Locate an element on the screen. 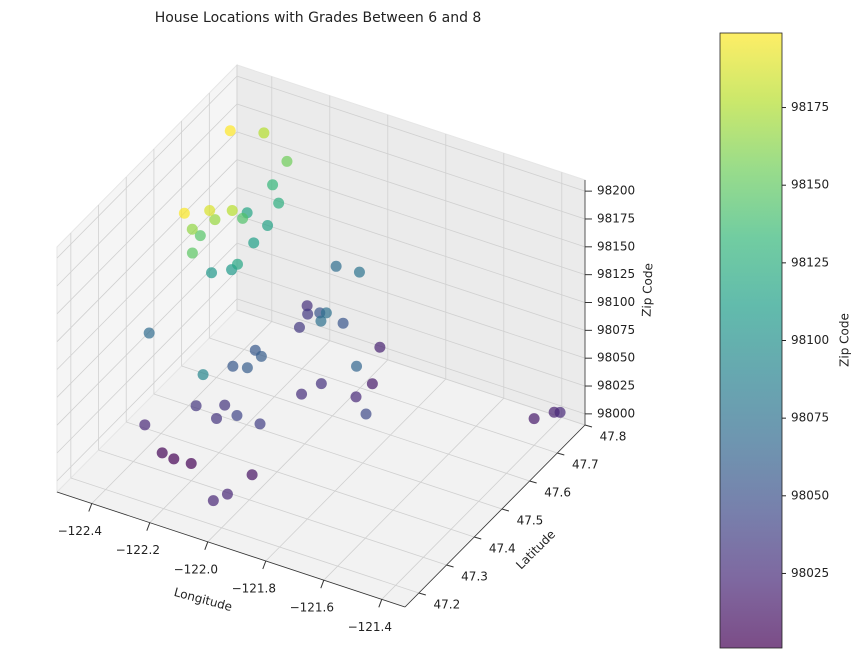 The width and height of the screenshot is (864, 658). colorbar-tick-label: 98125 is located at coordinates (810, 262).